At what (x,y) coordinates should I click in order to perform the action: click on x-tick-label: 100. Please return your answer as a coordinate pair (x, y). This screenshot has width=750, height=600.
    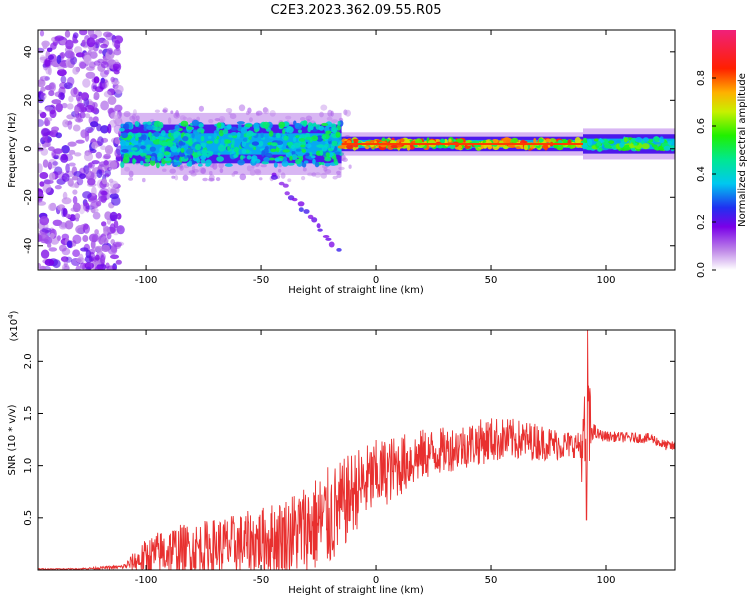
    Looking at the image, I should click on (605, 580).